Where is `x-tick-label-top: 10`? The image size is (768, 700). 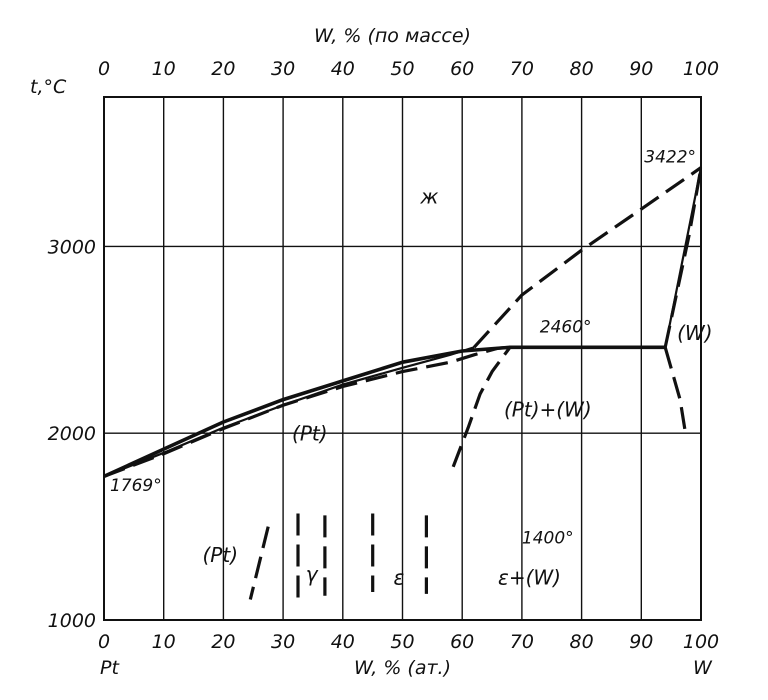 x-tick-label-top: 10 is located at coordinates (164, 69).